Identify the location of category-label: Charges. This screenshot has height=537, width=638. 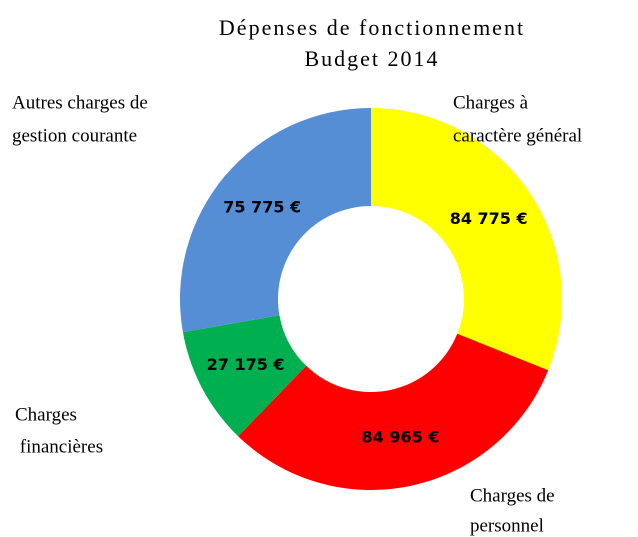
(46, 414).